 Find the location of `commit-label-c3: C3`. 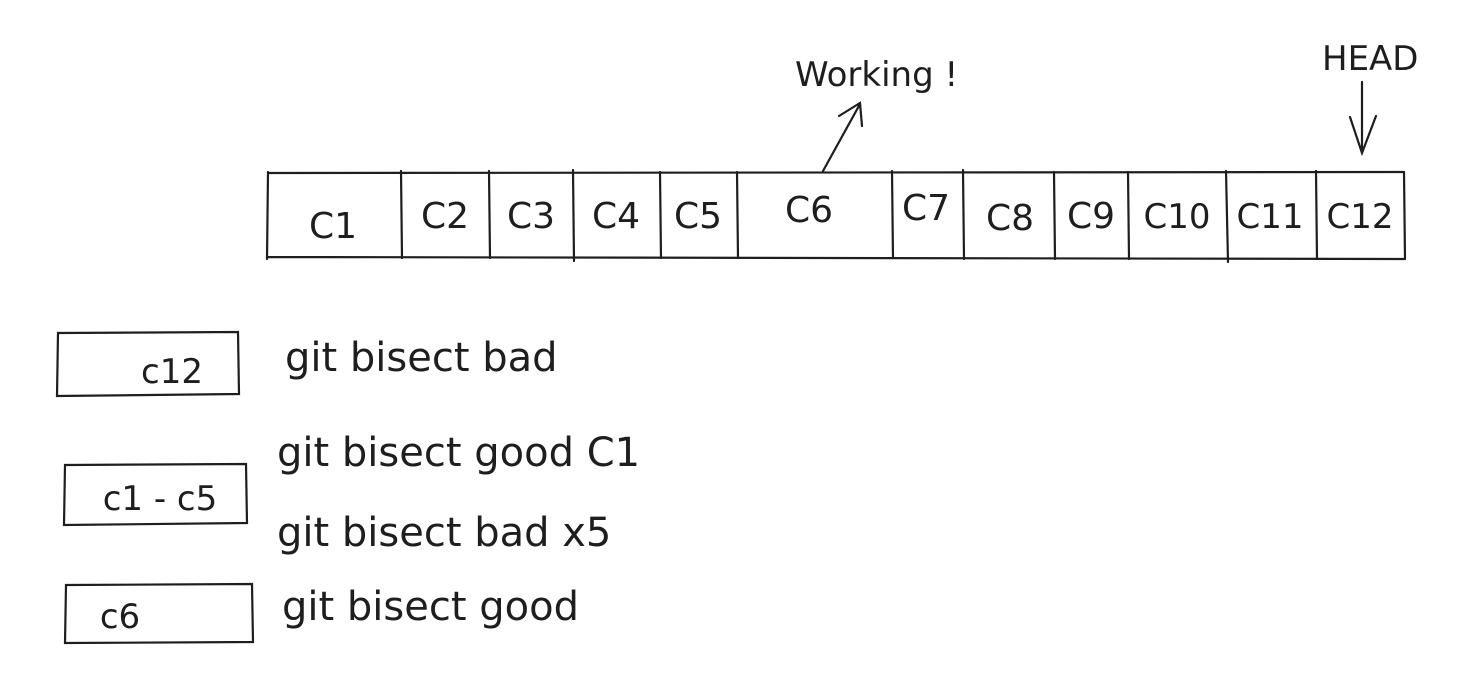

commit-label-c3: C3 is located at coordinates (531, 216).